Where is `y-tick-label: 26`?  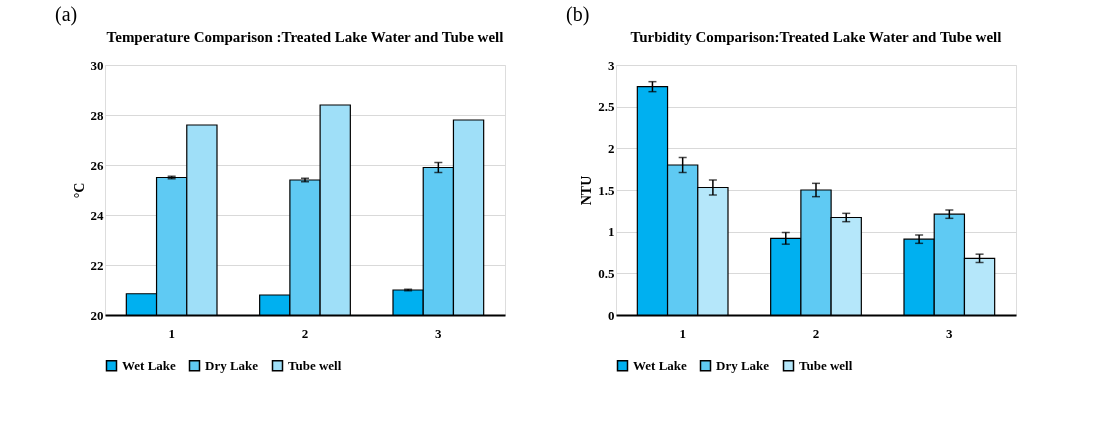
y-tick-label: 26 is located at coordinates (97, 165).